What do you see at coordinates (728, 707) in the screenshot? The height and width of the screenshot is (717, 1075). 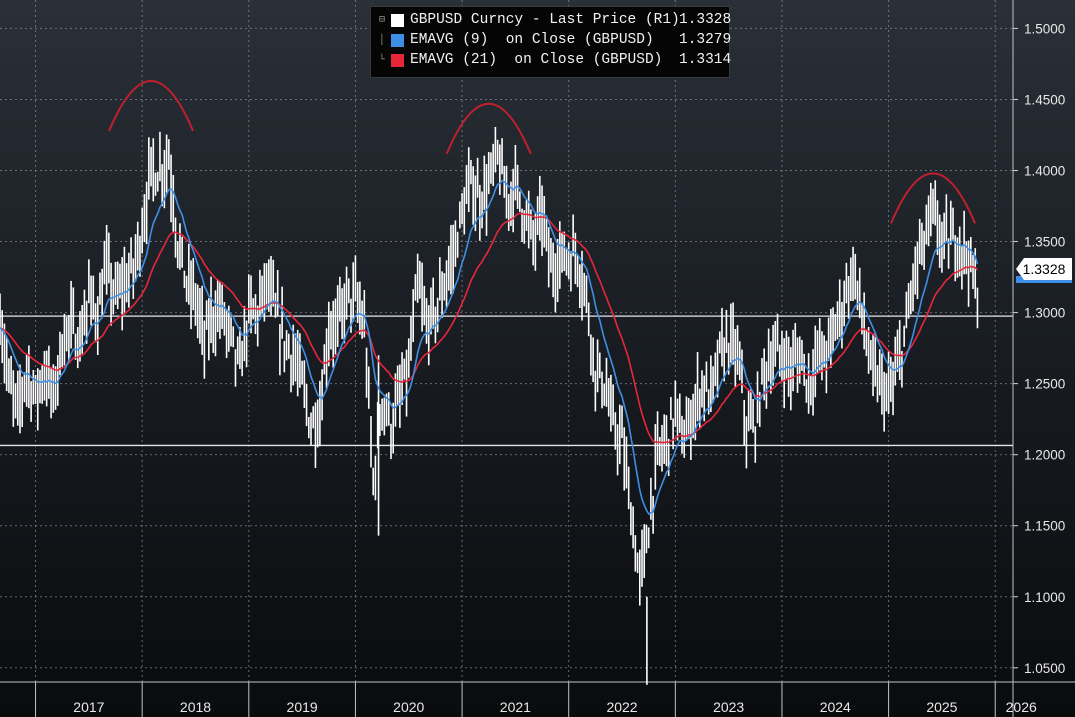 I see `x-tick-label: 2023` at bounding box center [728, 707].